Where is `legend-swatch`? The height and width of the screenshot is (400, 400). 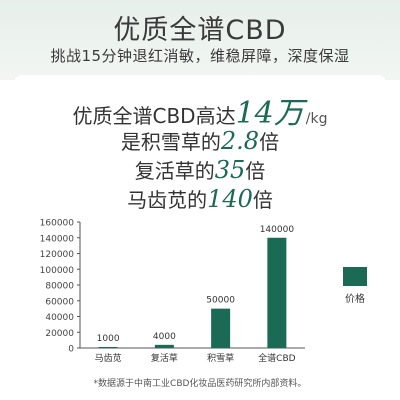
legend-swatch is located at coordinates (355, 276).